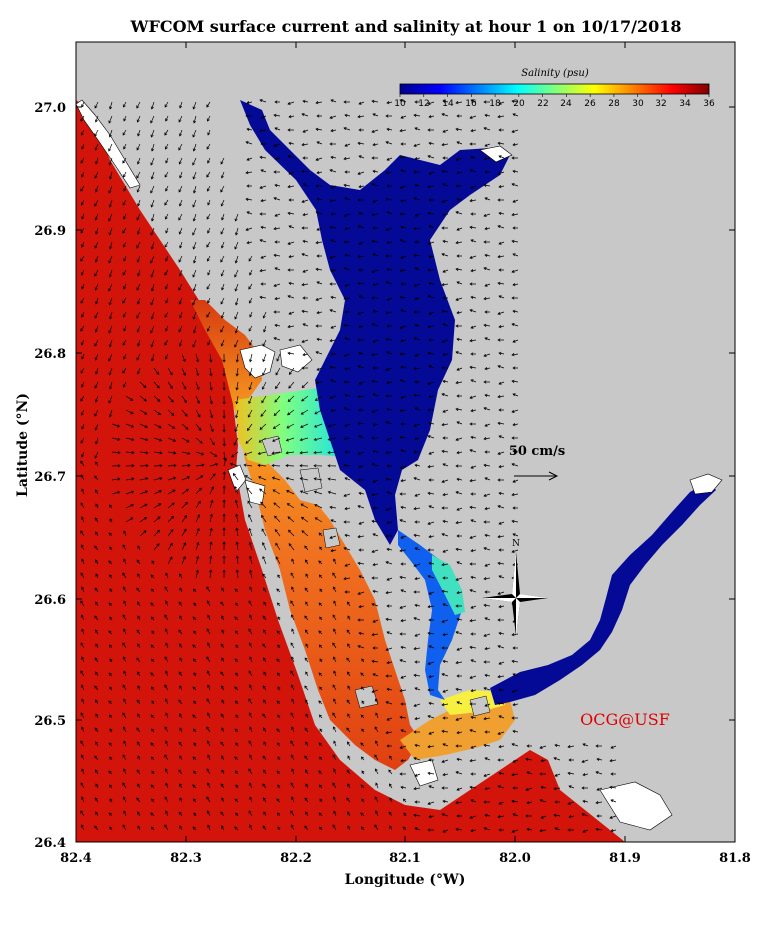 This screenshot has width=770, height=936. I want to click on colorbar-tick-label: 10, so click(400, 104).